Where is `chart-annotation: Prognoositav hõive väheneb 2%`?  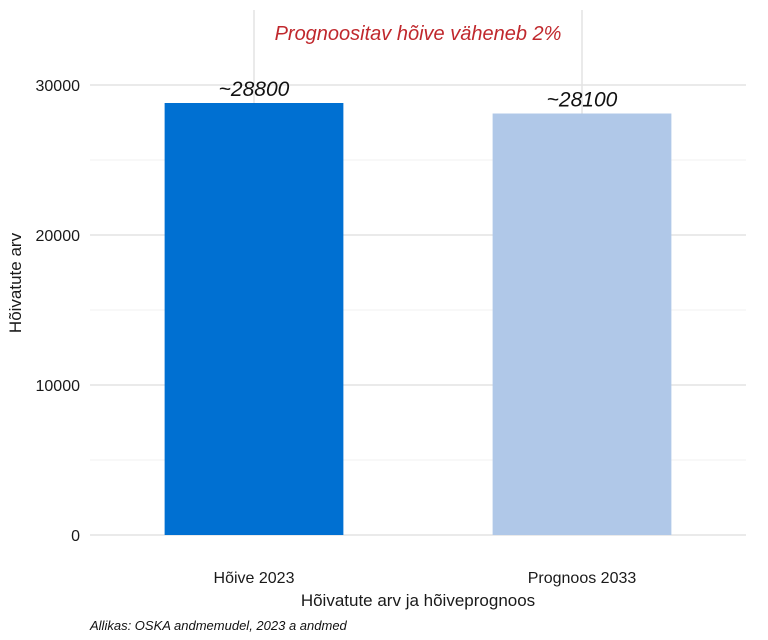 chart-annotation: Prognoositav hõive väheneb 2% is located at coordinates (418, 34).